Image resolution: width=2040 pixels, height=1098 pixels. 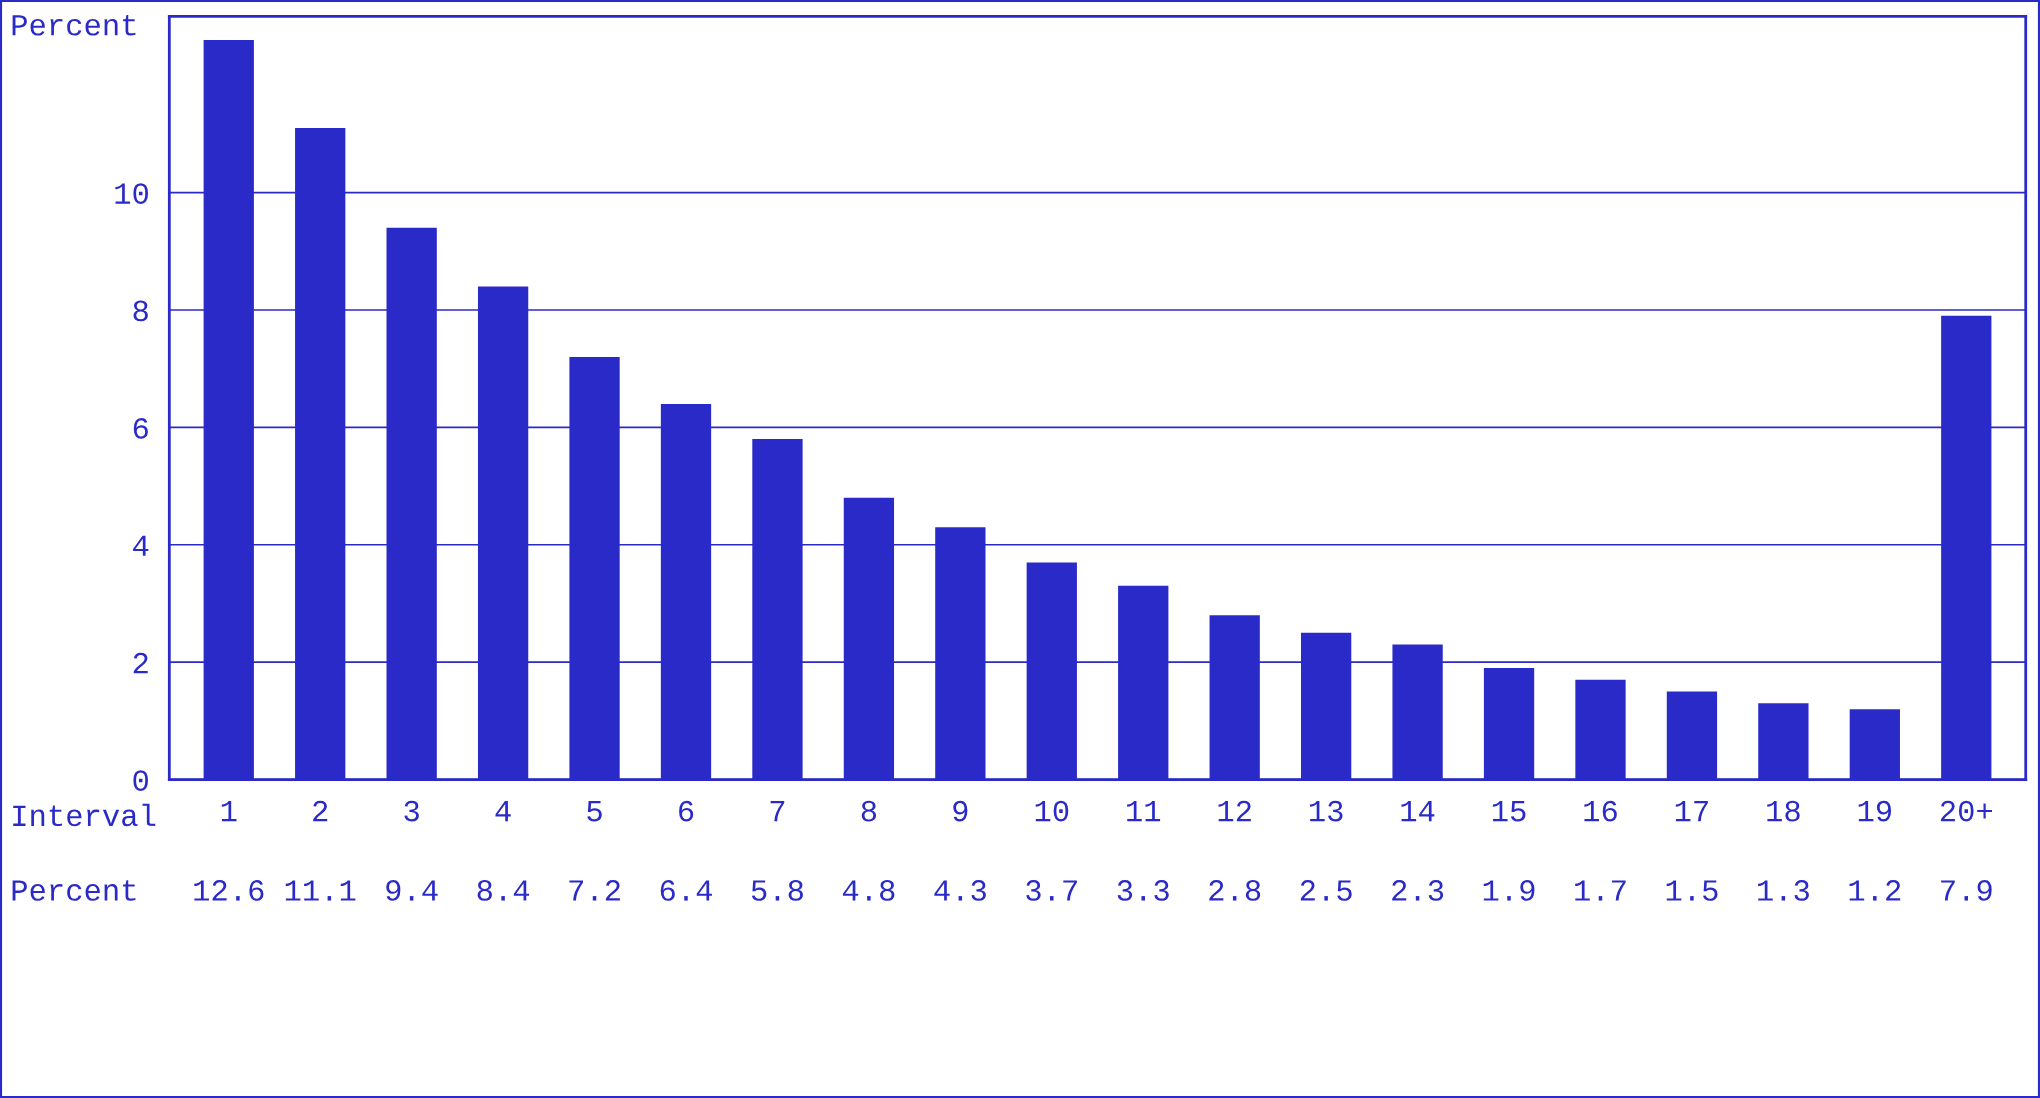 What do you see at coordinates (1235, 890) in the screenshot?
I see `data-label: 2.8` at bounding box center [1235, 890].